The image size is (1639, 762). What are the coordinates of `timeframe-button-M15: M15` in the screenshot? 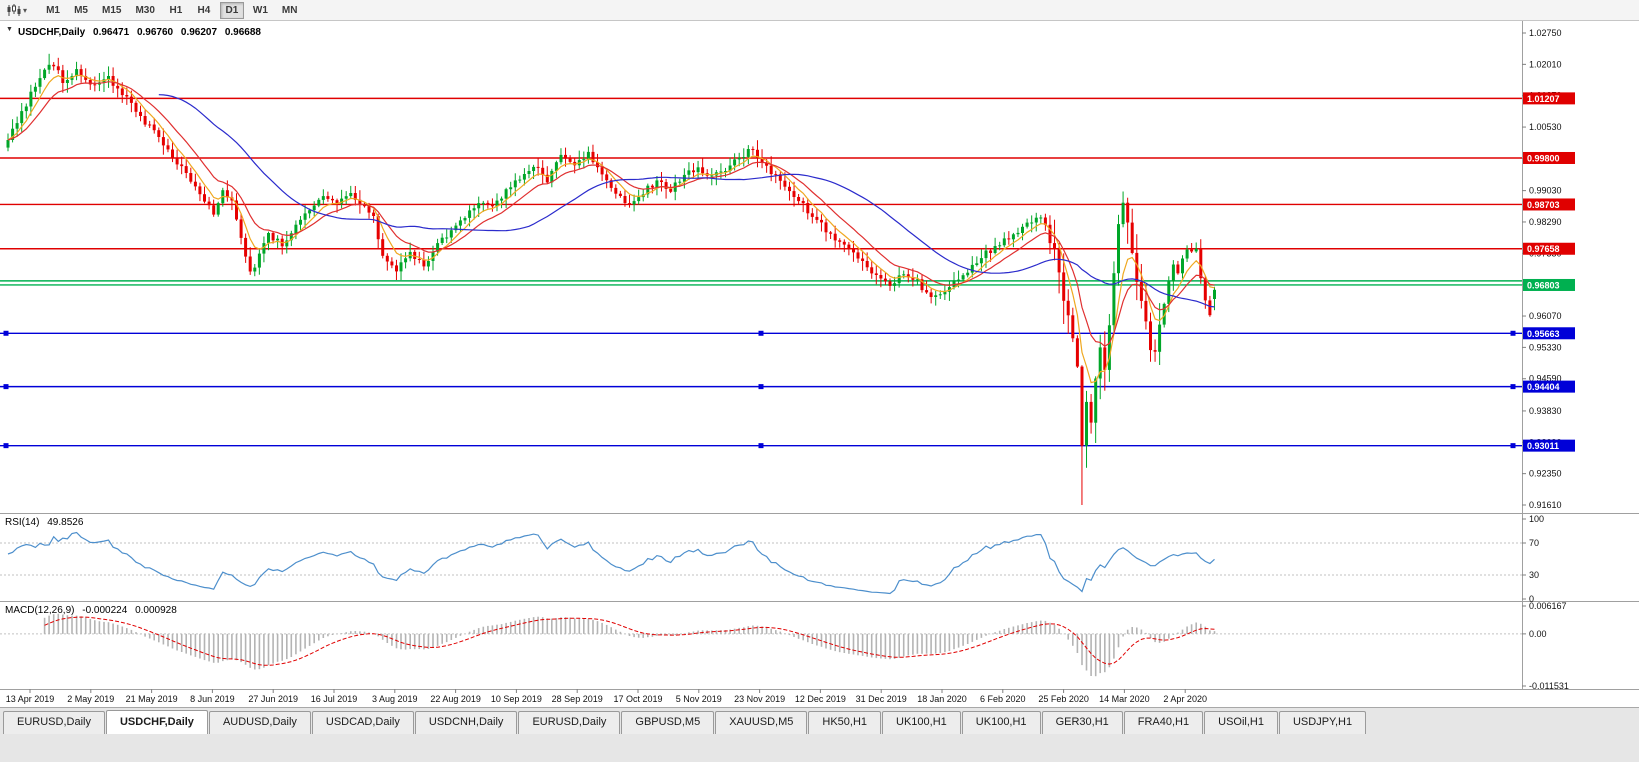 It's located at (112, 10).